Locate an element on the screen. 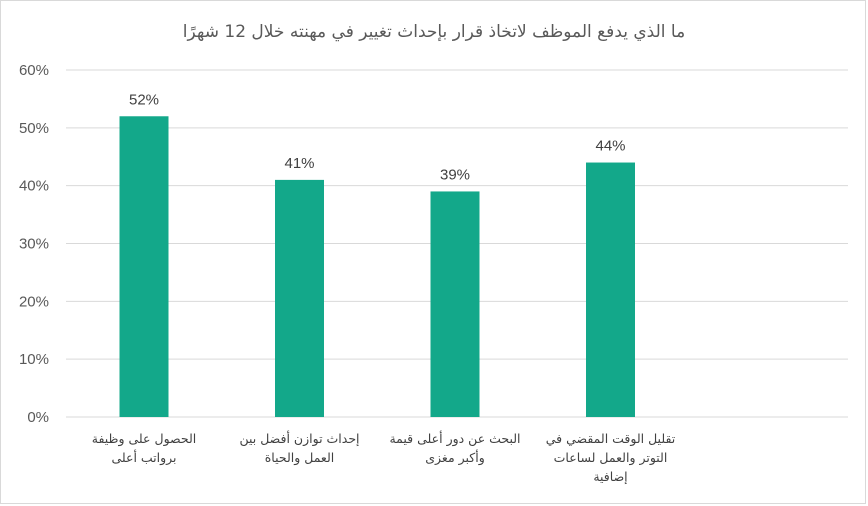  category-label: الحصول على وظيفة برواتب أعلى is located at coordinates (144, 448).